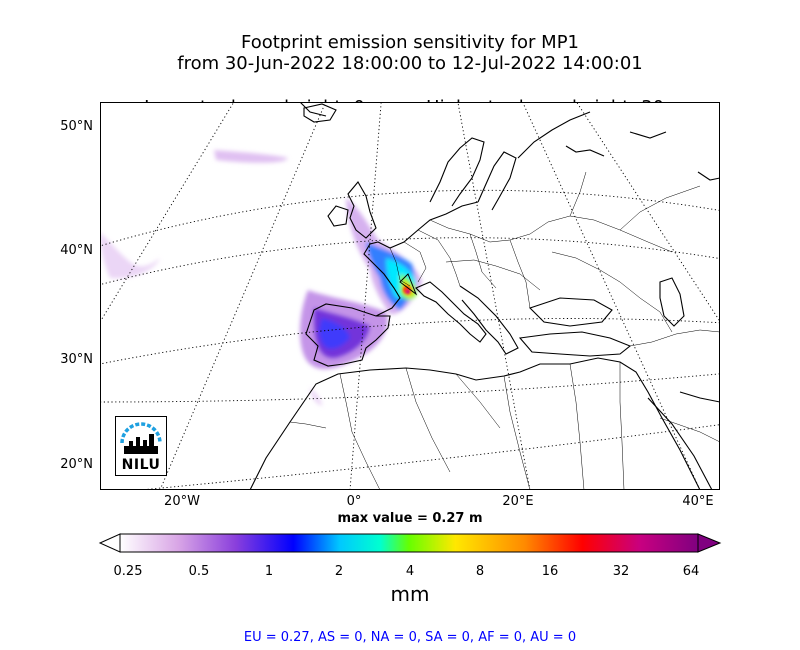 This screenshot has width=800, height=650. Describe the element at coordinates (410, 571) in the screenshot. I see `colorbar-tick-4: 4` at that location.